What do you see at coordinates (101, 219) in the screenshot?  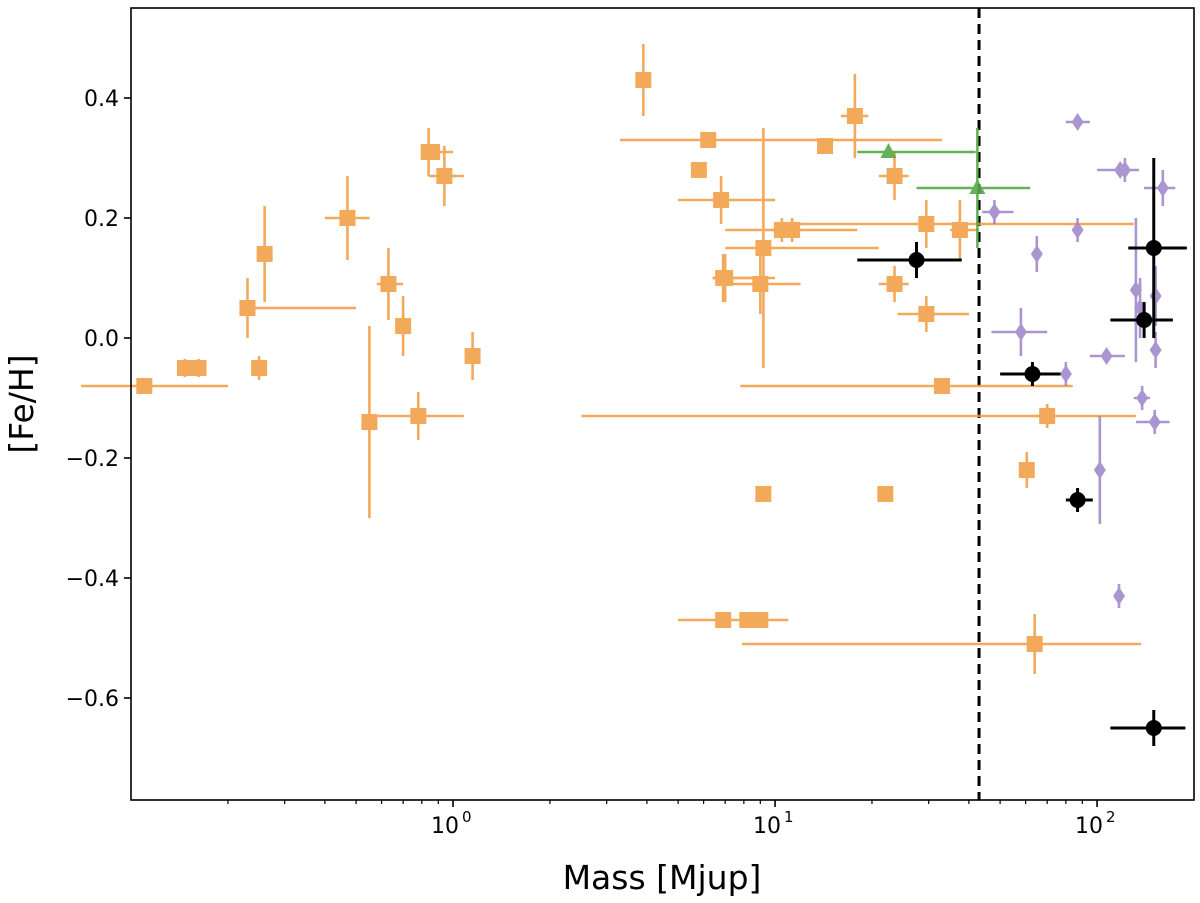 I see `y-tick-label: 0.2` at bounding box center [101, 219].